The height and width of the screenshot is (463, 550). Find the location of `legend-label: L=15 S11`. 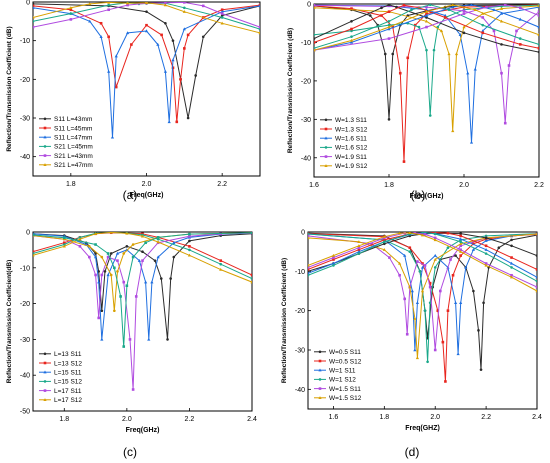

legend-label: L=15 S11 is located at coordinates (68, 373).